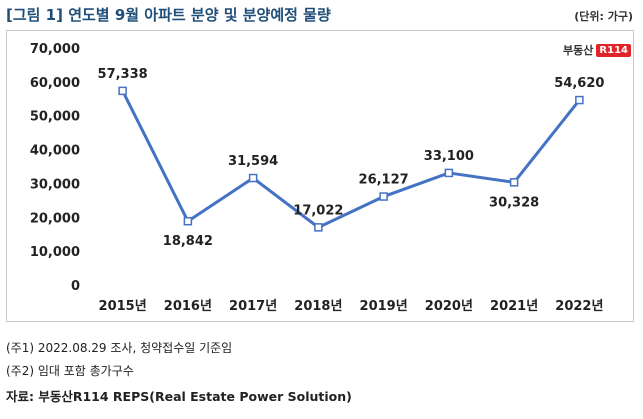 The width and height of the screenshot is (643, 419). Describe the element at coordinates (119, 348) in the screenshot. I see `footnote-1: (주1) 2022.08.29 조사, 청약접수일 기준임` at that location.